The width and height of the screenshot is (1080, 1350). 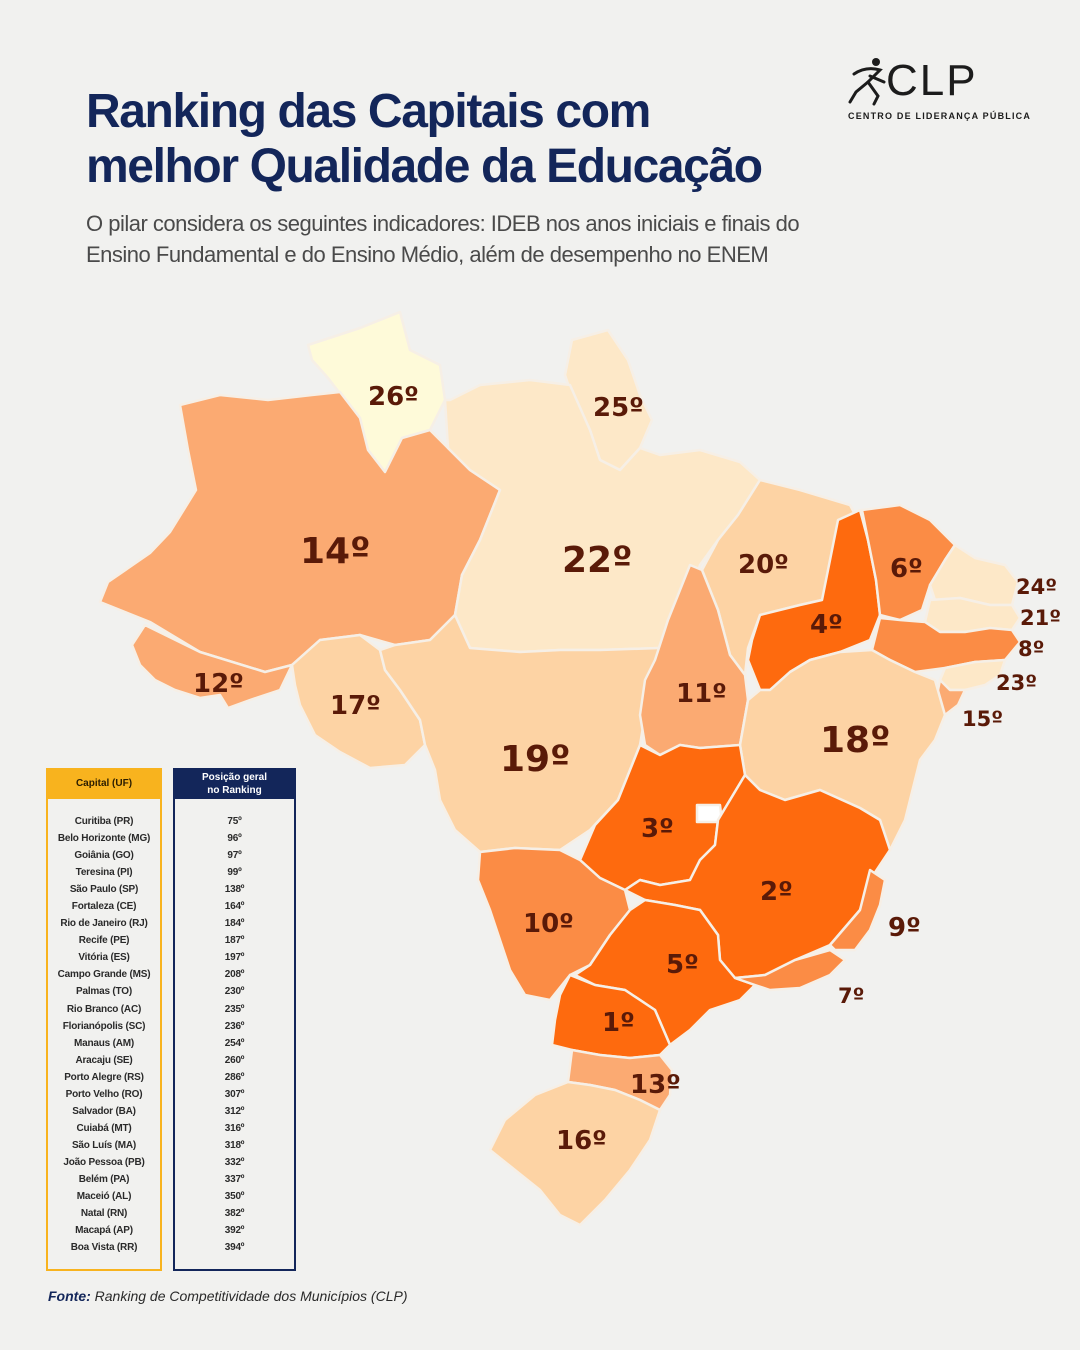 I want to click on table-row-position: 75º, so click(x=234, y=821).